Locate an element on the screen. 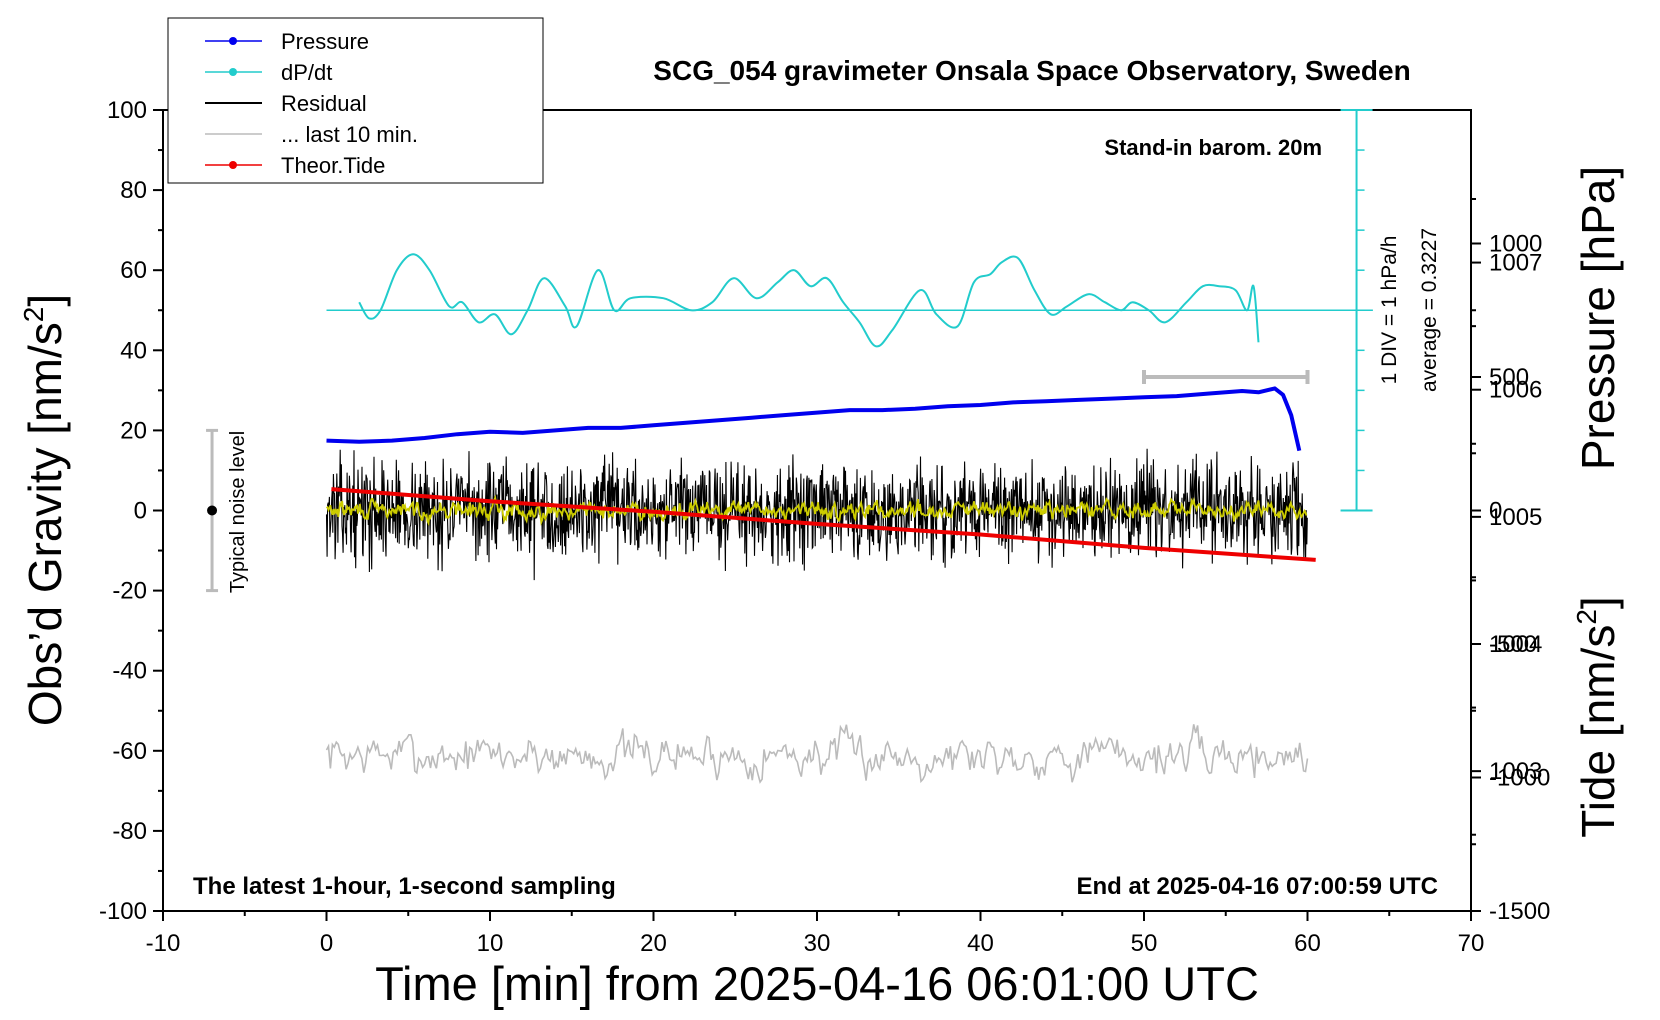  tide-tick-label: -1500 is located at coordinates (1519, 911).